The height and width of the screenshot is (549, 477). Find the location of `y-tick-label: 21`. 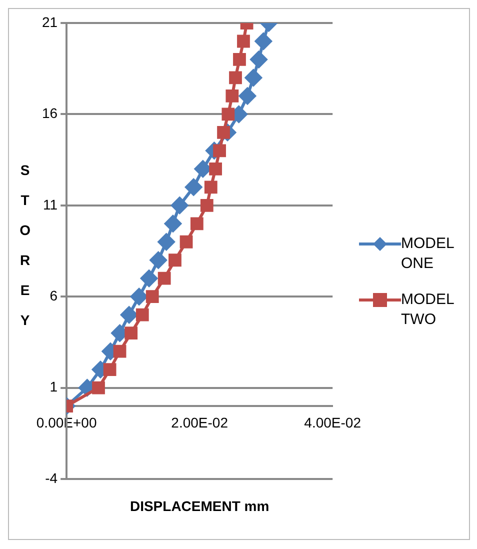

y-tick-label: 21 is located at coordinates (50, 22).